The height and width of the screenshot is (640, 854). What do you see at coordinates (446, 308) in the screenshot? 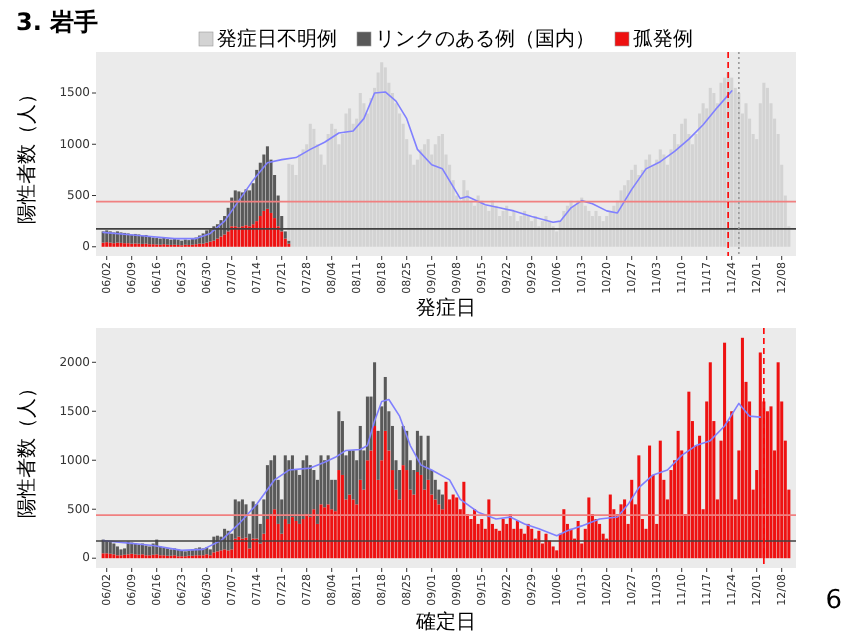
I see `x-axis-title: 発症日` at bounding box center [446, 308].